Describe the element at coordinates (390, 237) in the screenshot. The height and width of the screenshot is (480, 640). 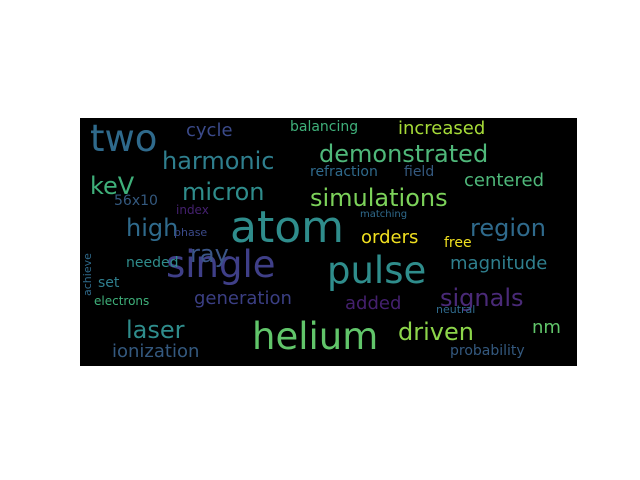
I see `word-orders: orders` at that location.